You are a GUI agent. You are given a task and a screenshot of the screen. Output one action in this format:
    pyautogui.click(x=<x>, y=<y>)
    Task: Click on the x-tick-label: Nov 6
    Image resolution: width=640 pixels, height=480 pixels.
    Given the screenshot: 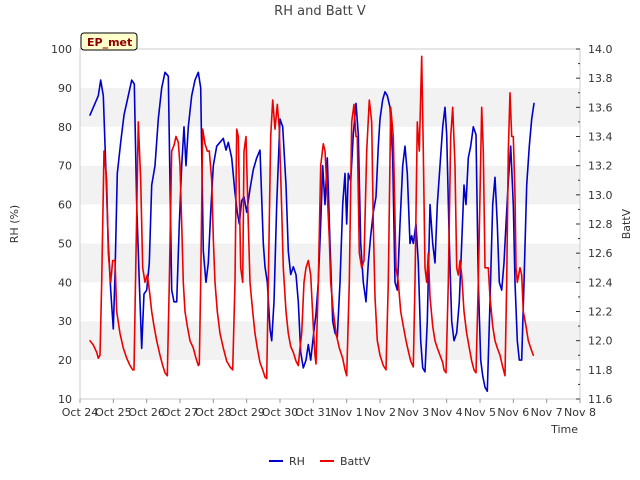 What is the action you would take?
    pyautogui.click(x=513, y=412)
    